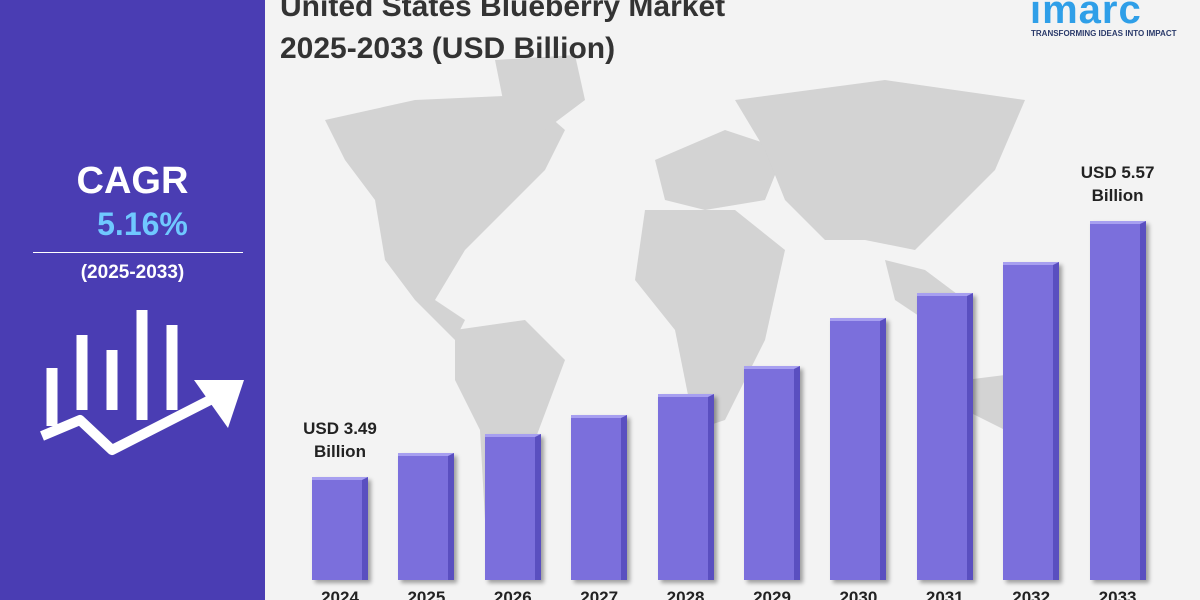 The image size is (1200, 600). I want to click on cagr-value: 5.16%, so click(142, 224).